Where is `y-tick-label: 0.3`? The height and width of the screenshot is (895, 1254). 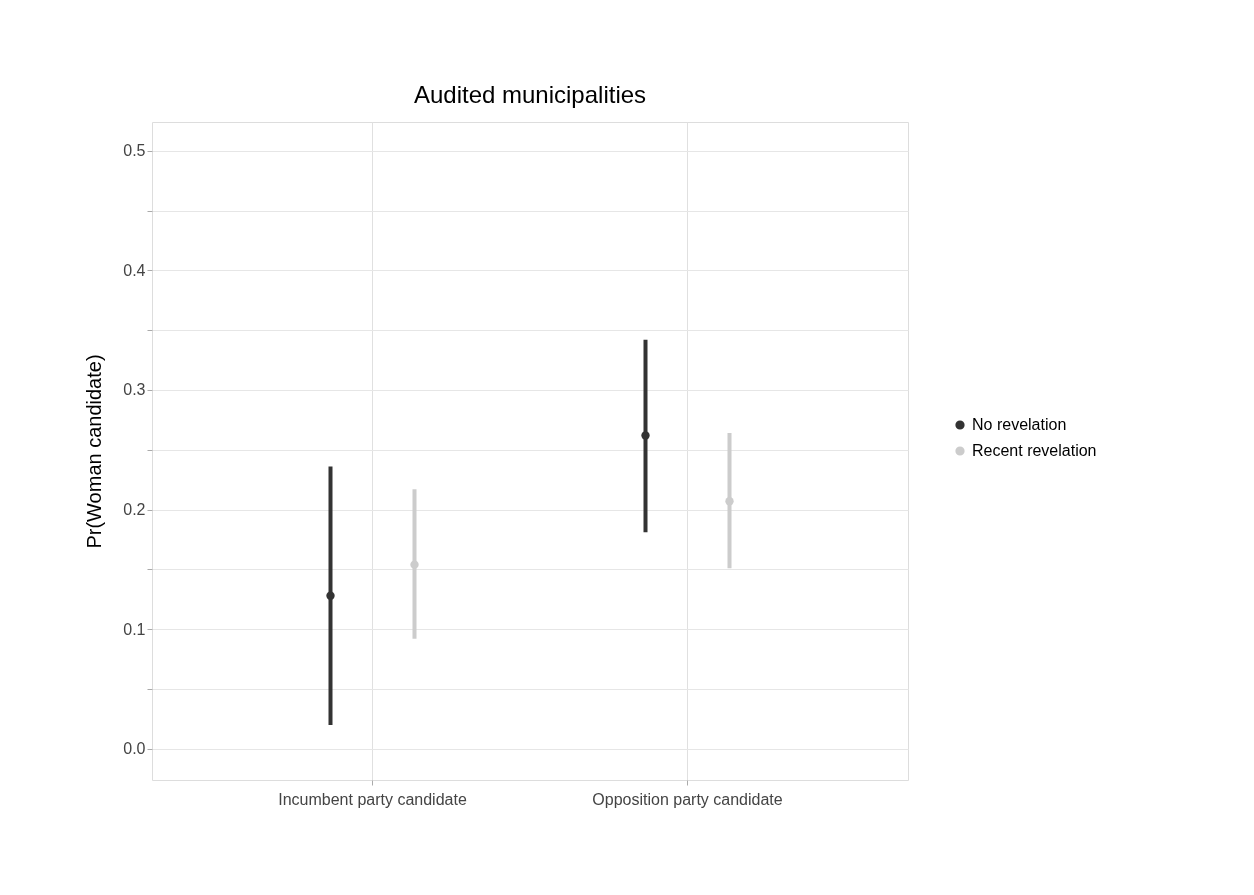 y-tick-label: 0.3 is located at coordinates (134, 390).